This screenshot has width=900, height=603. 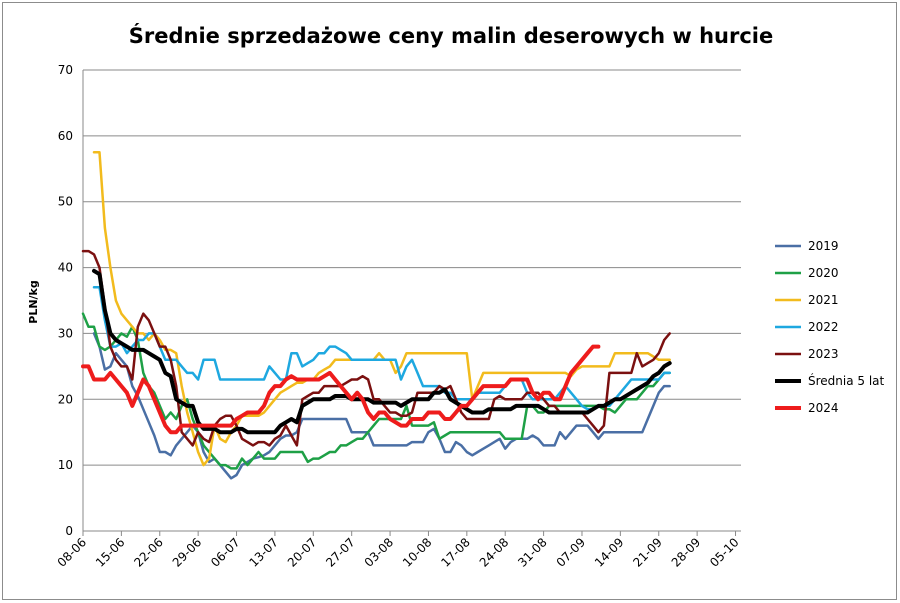 What do you see at coordinates (609, 552) in the screenshot?
I see `x-tick-label: 14-09` at bounding box center [609, 552].